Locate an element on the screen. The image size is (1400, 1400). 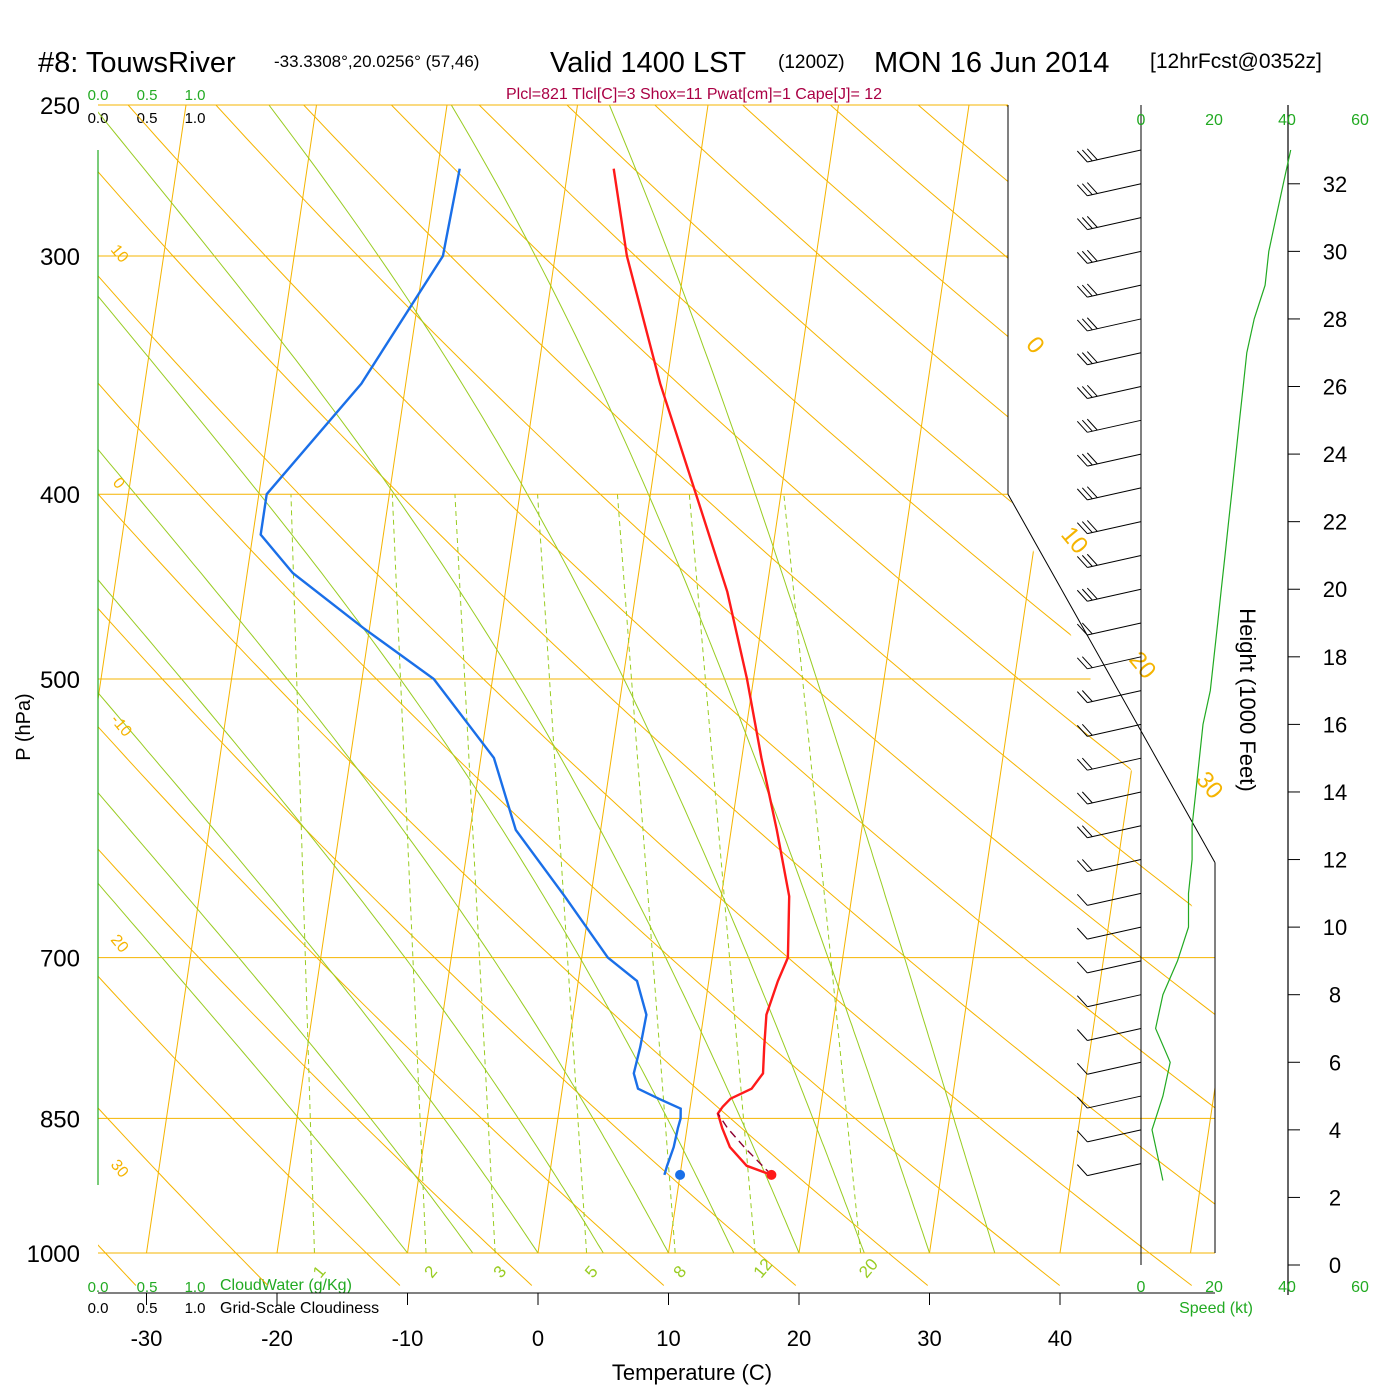
x-tick-label: 10 is located at coordinates (668, 1338).